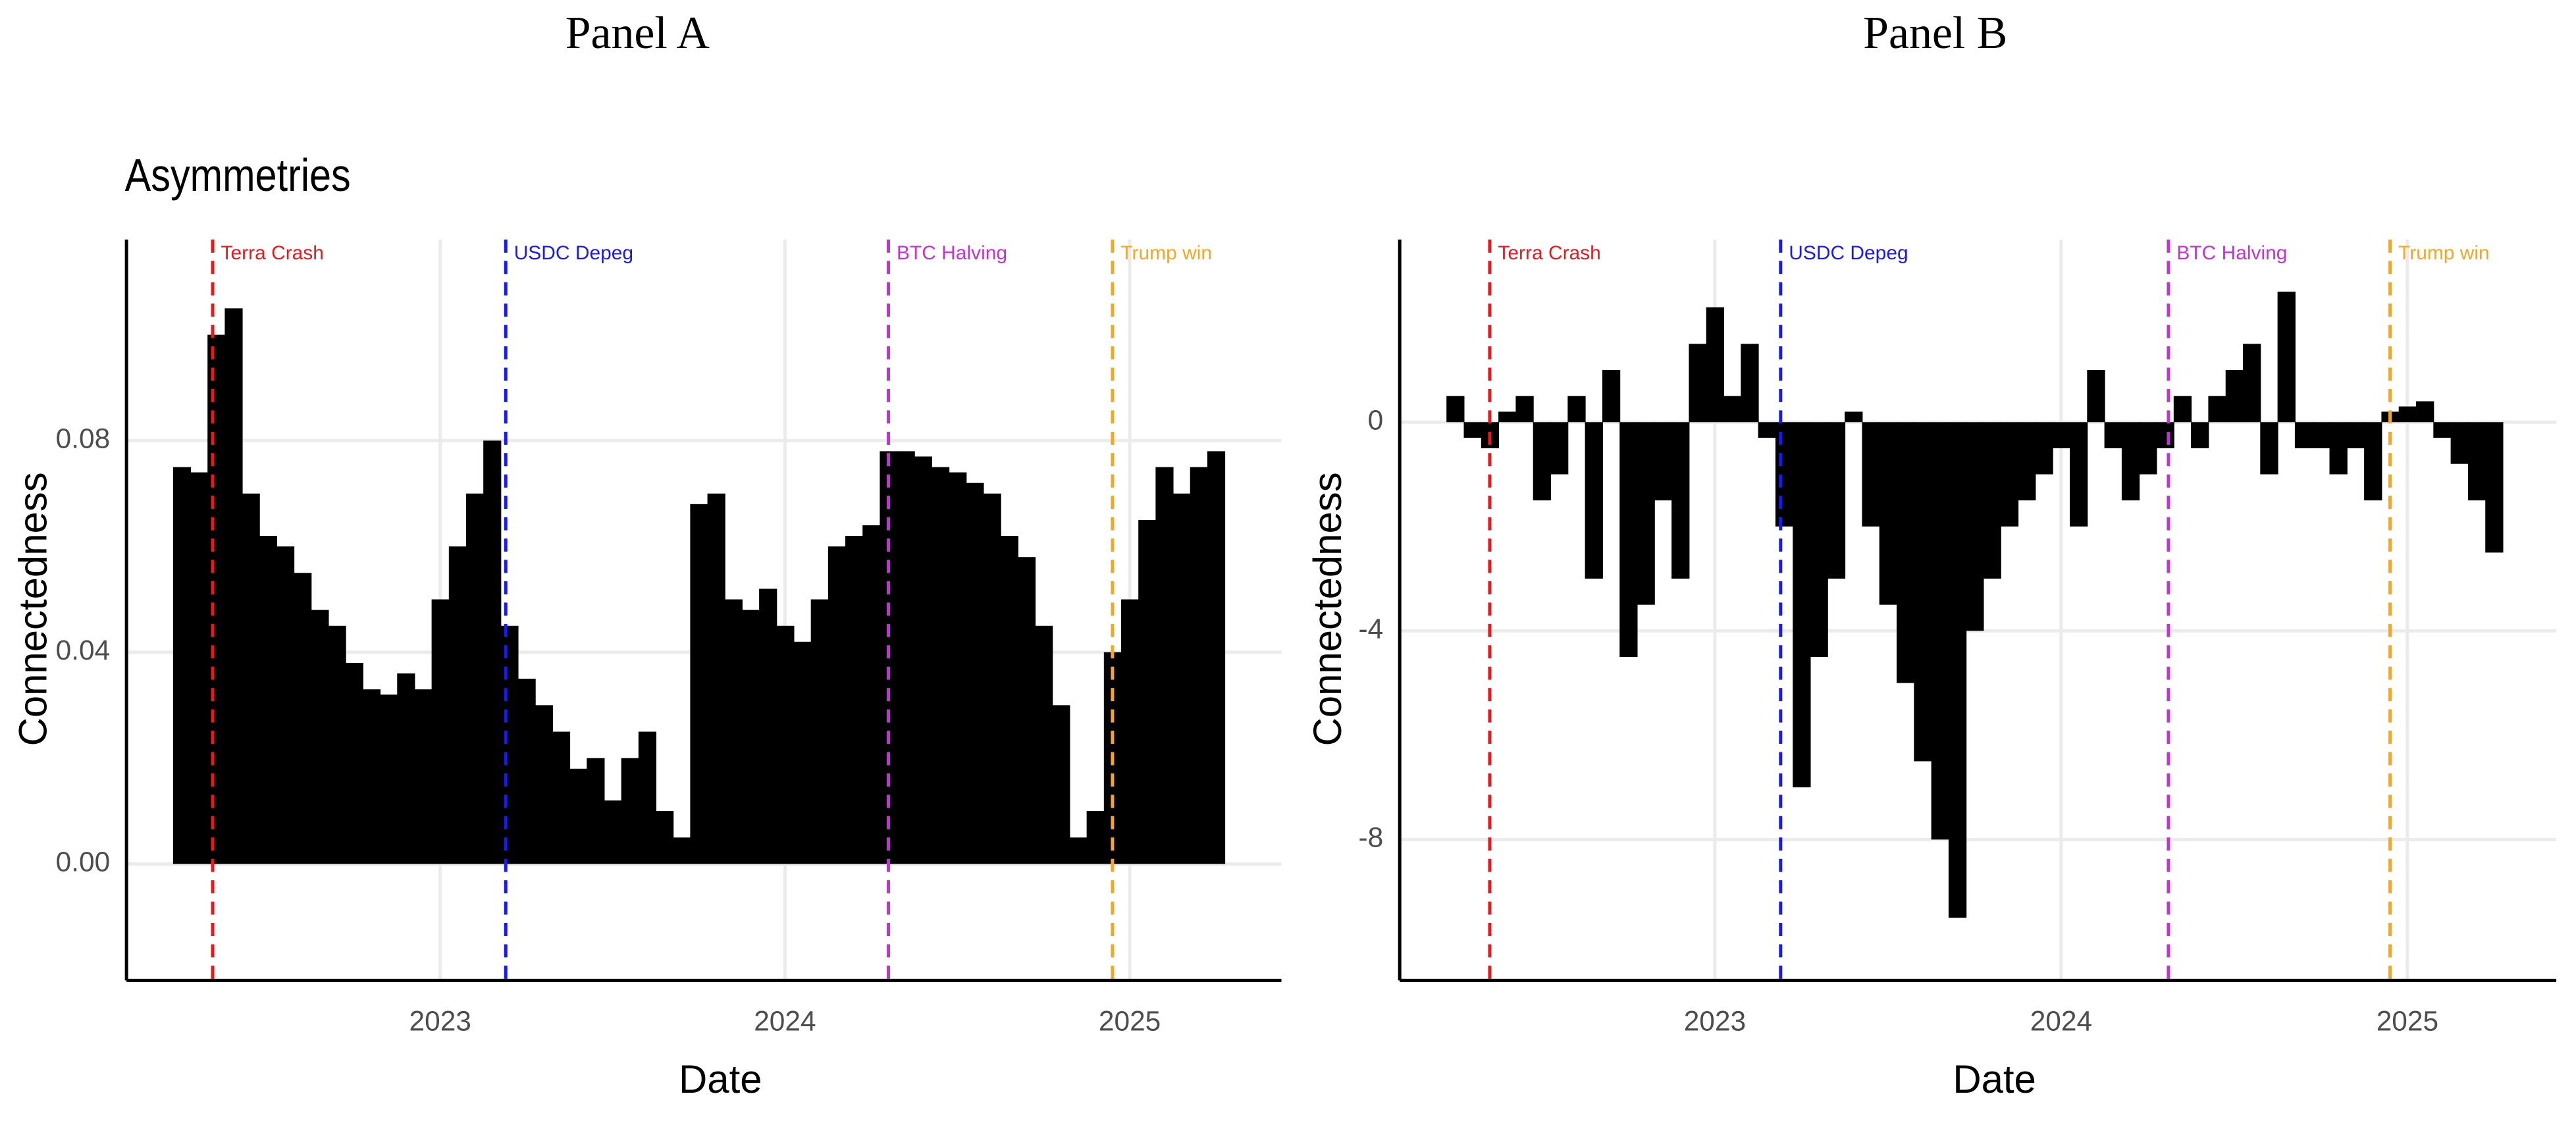 The width and height of the screenshot is (2576, 1123). I want to click on event-label: BTC Halving, so click(952, 253).